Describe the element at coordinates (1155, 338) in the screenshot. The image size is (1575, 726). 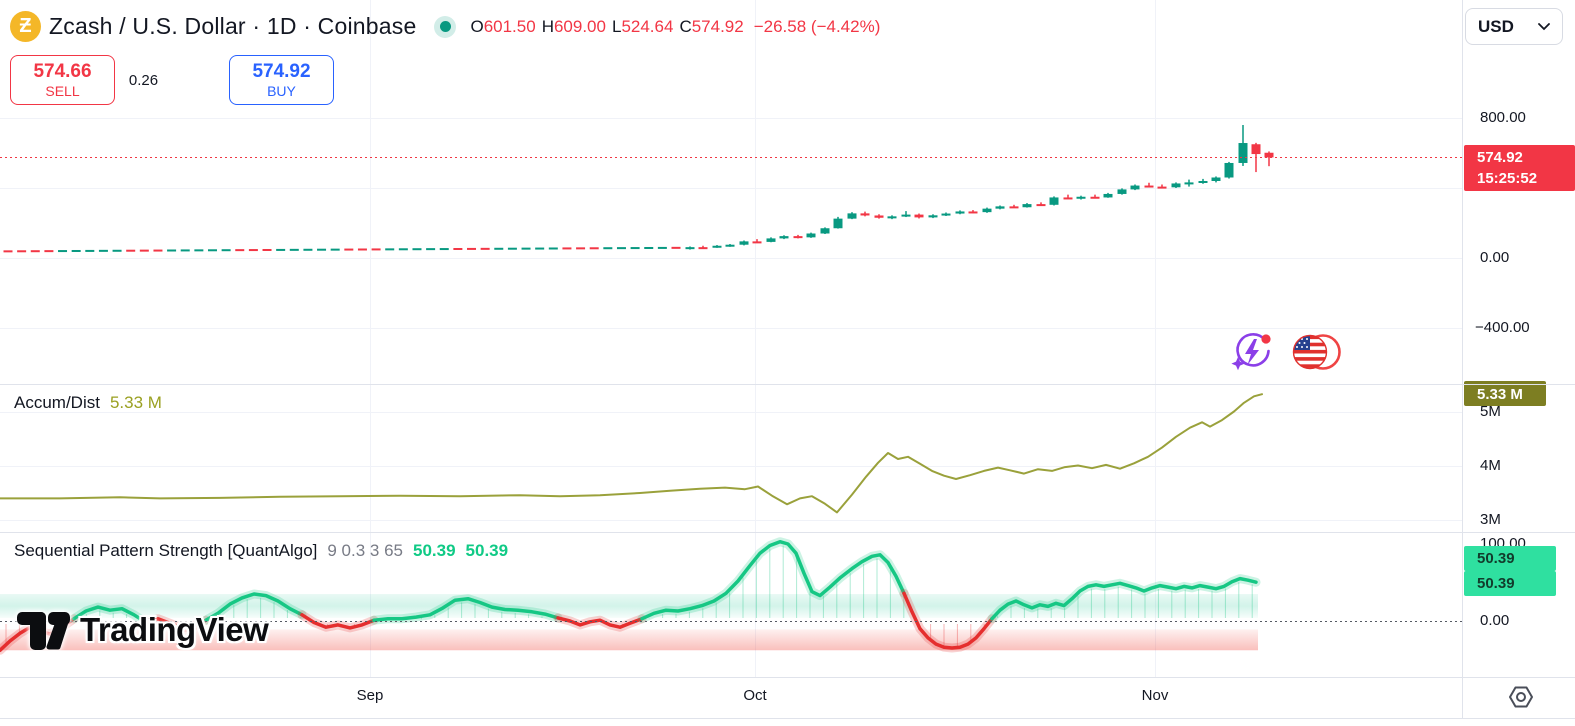
I see `gridline-nov` at that location.